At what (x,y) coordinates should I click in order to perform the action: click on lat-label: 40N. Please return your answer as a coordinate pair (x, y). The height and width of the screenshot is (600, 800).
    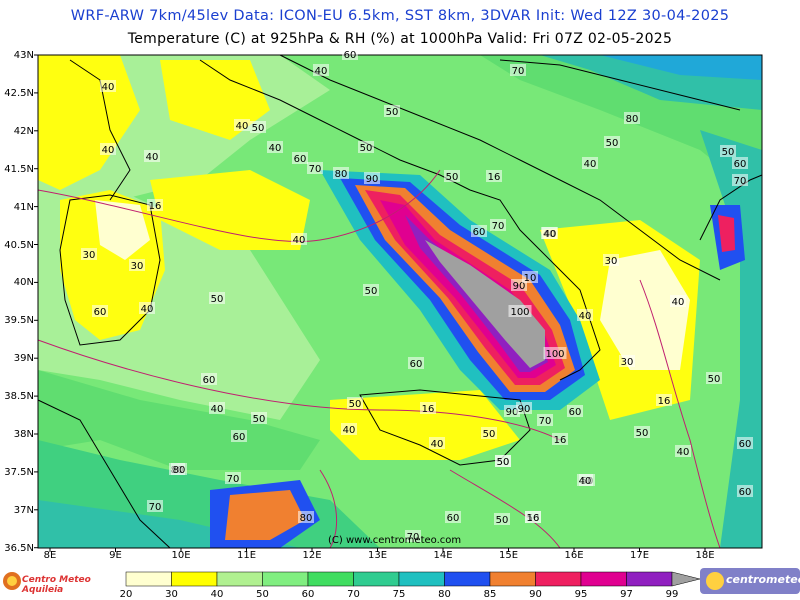
    Looking at the image, I should click on (23, 283).